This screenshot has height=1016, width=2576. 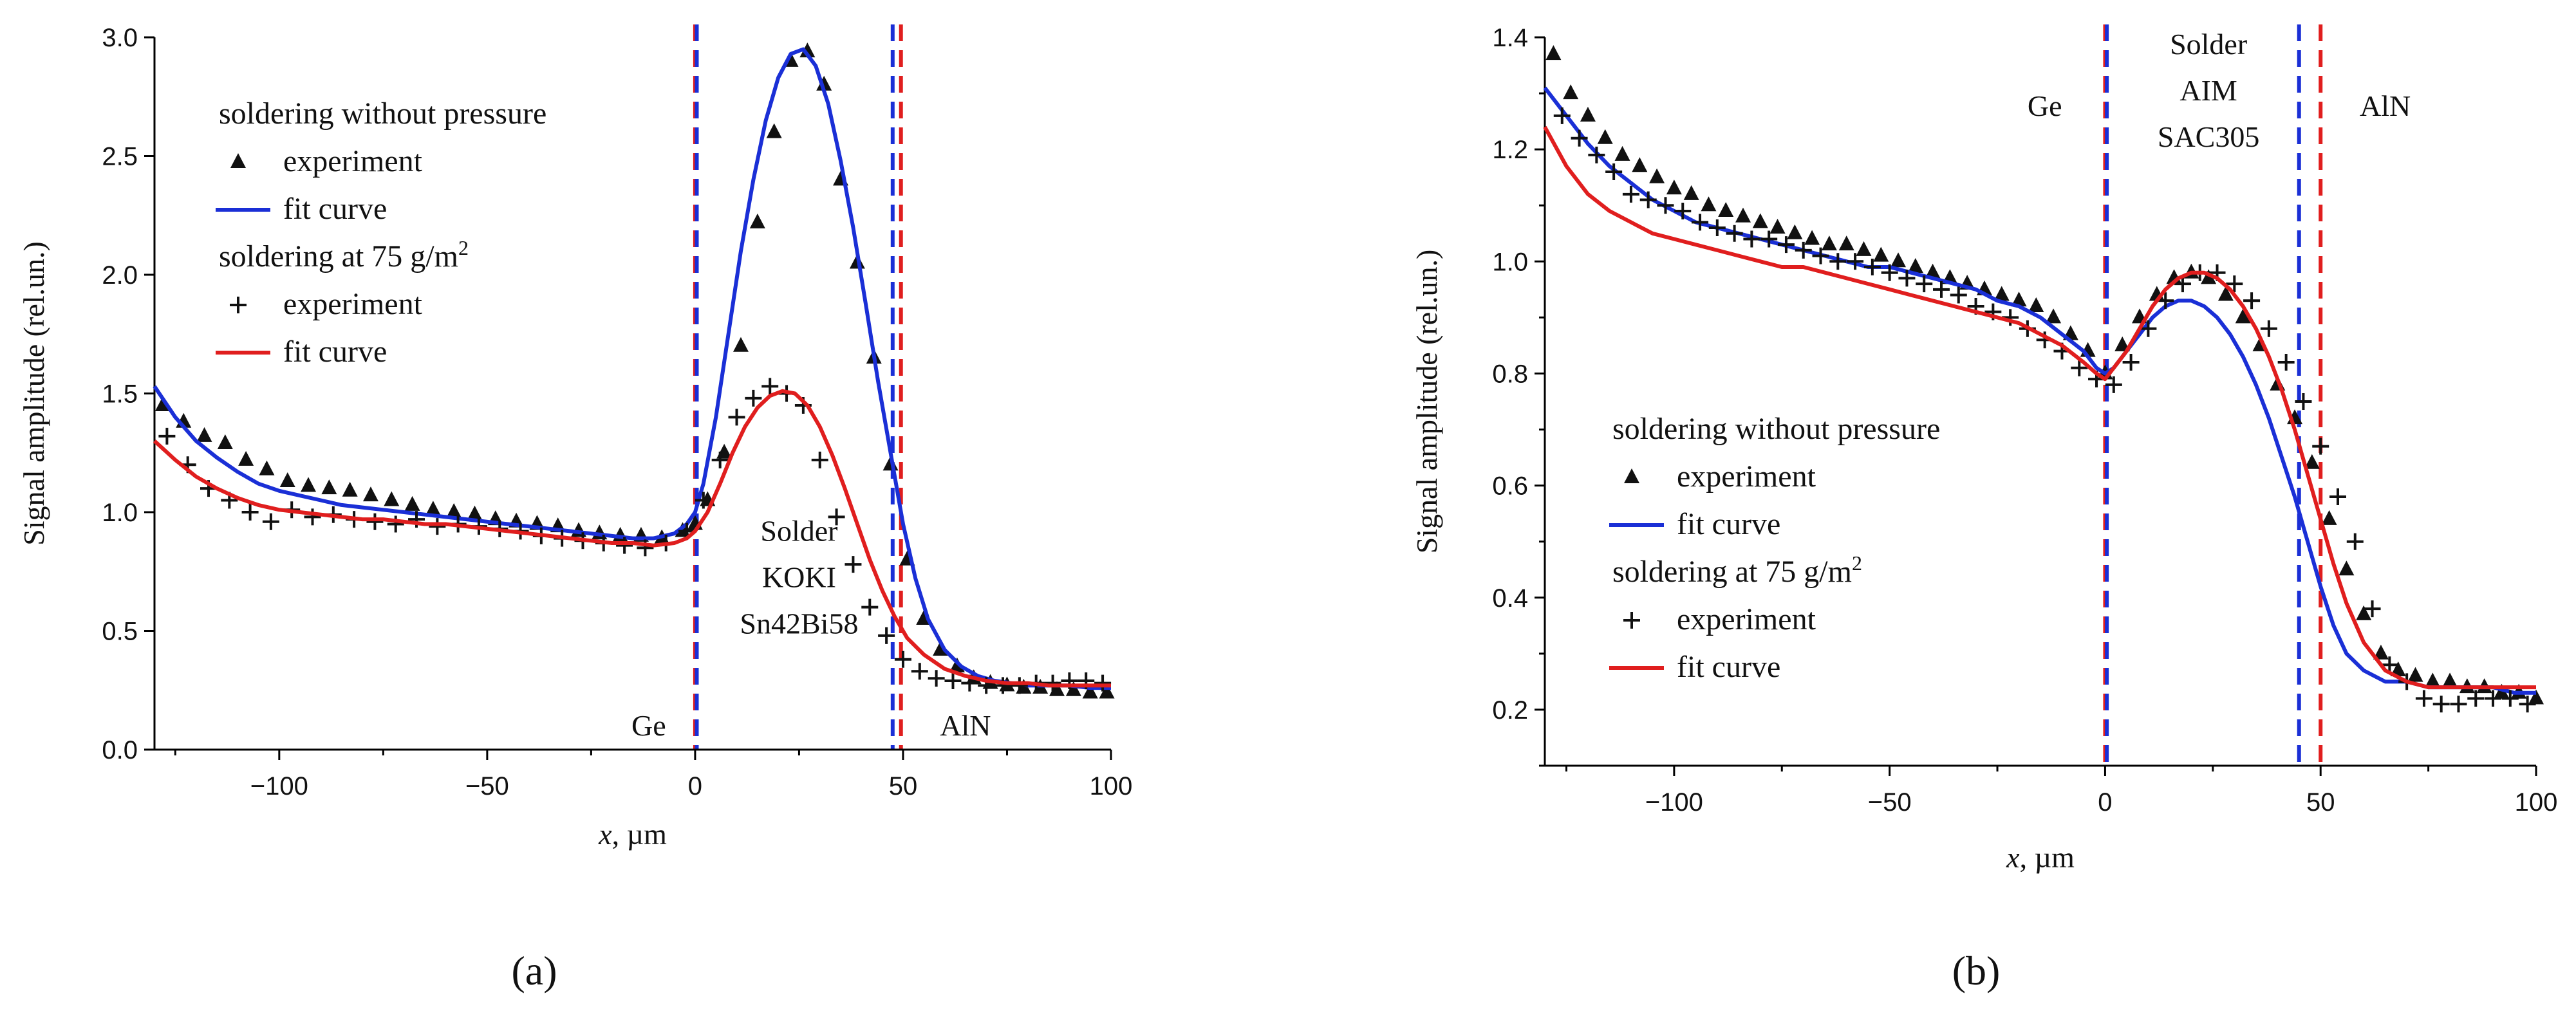 What do you see at coordinates (238, 160) in the screenshot?
I see `legend-triangle-icon-a` at bounding box center [238, 160].